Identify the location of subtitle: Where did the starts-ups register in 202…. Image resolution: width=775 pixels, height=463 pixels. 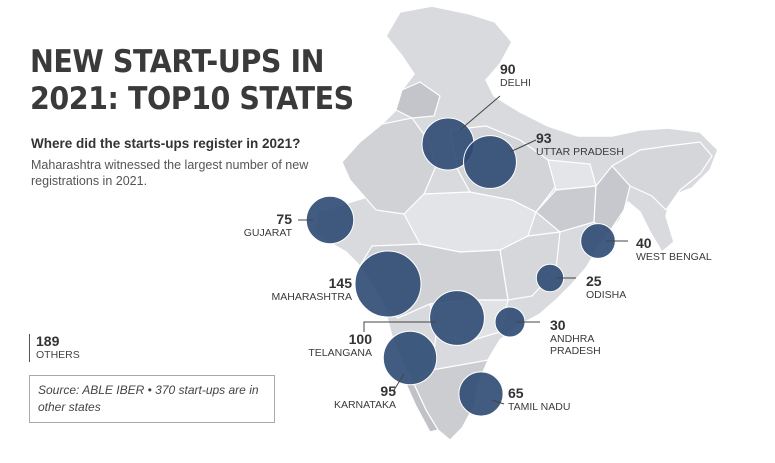
(166, 143).